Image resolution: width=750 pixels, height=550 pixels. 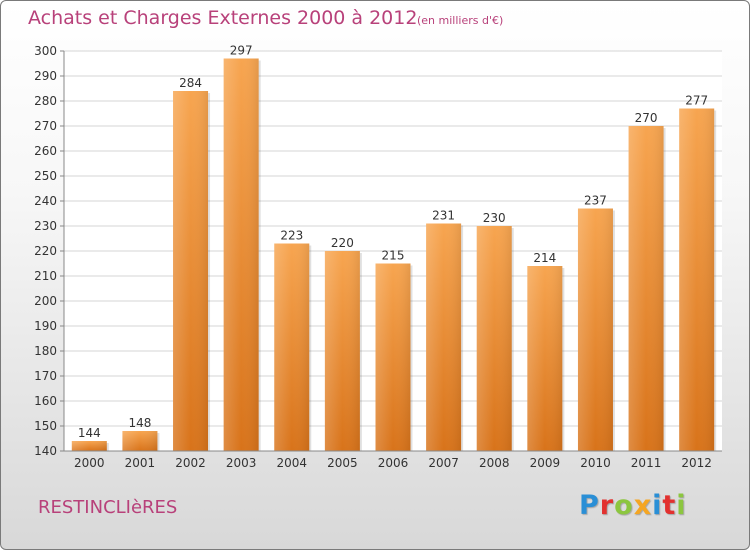 What do you see at coordinates (443, 463) in the screenshot?
I see `x-tick-label-2007: 2007` at bounding box center [443, 463].